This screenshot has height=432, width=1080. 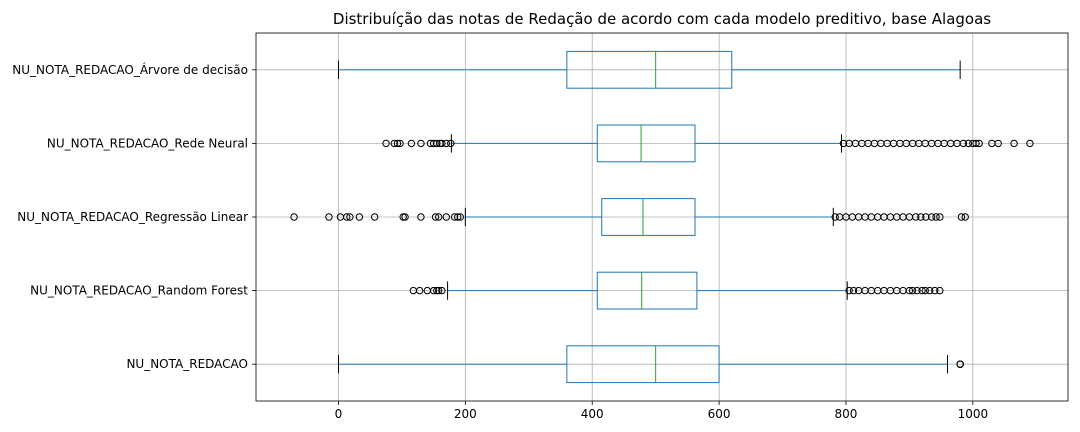 What do you see at coordinates (719, 414) in the screenshot?
I see `x-tick-label: 600` at bounding box center [719, 414].